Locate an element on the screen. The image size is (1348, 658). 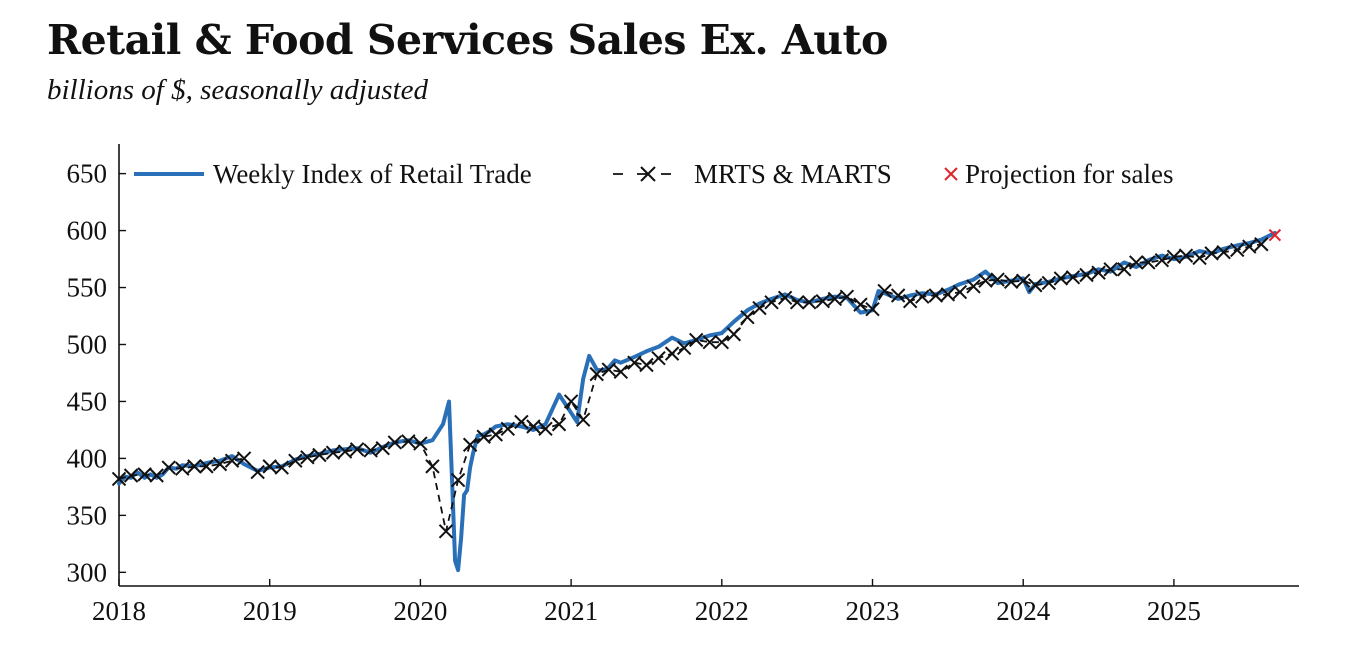
y-tick-label: 550 is located at coordinates (87, 288).